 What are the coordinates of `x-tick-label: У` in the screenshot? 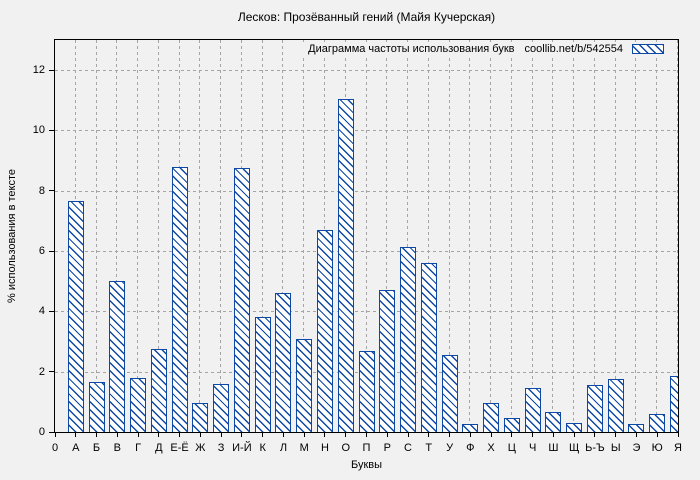 It's located at (450, 448).